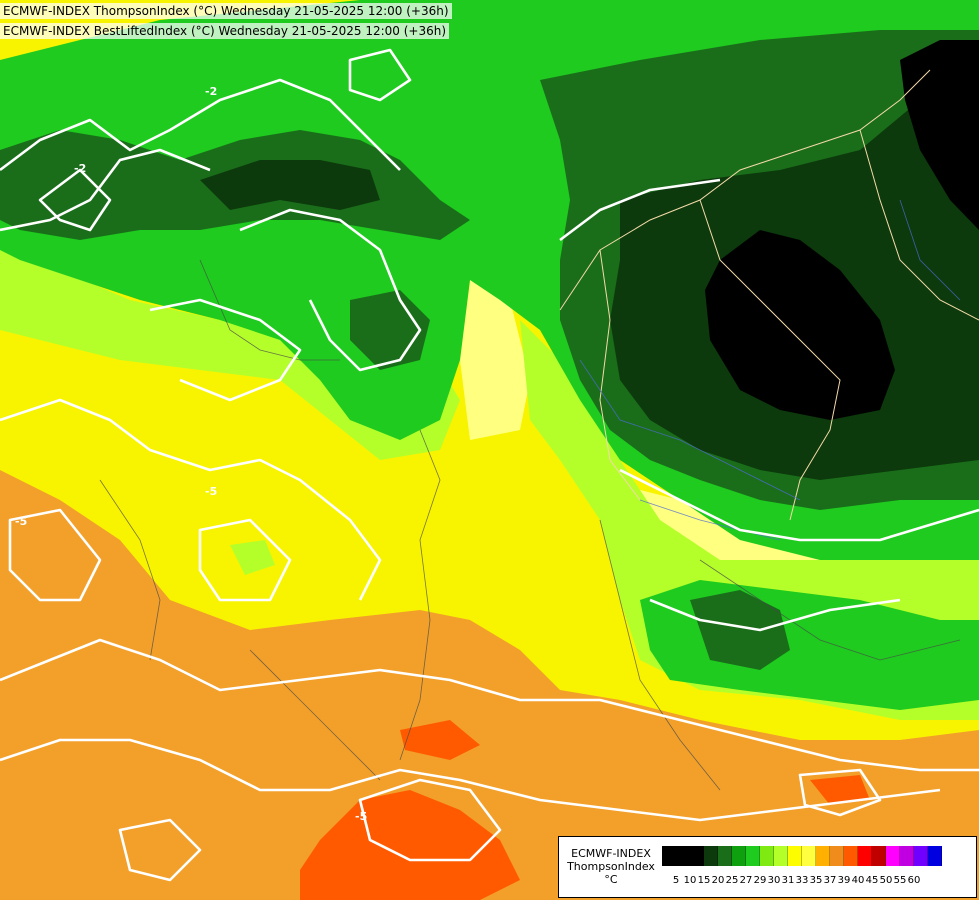 The image size is (979, 900). What do you see at coordinates (611, 879) in the screenshot?
I see `legend-unit: °C` at bounding box center [611, 879].